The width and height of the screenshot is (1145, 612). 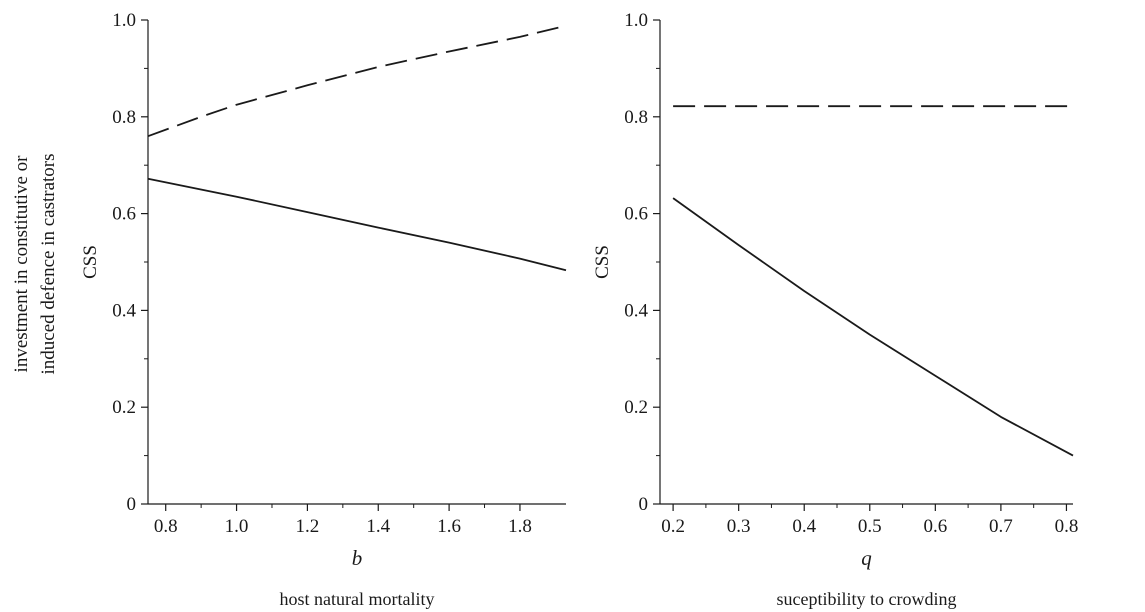 What do you see at coordinates (378, 526) in the screenshot?
I see `x-tick-label: 1.4` at bounding box center [378, 526].